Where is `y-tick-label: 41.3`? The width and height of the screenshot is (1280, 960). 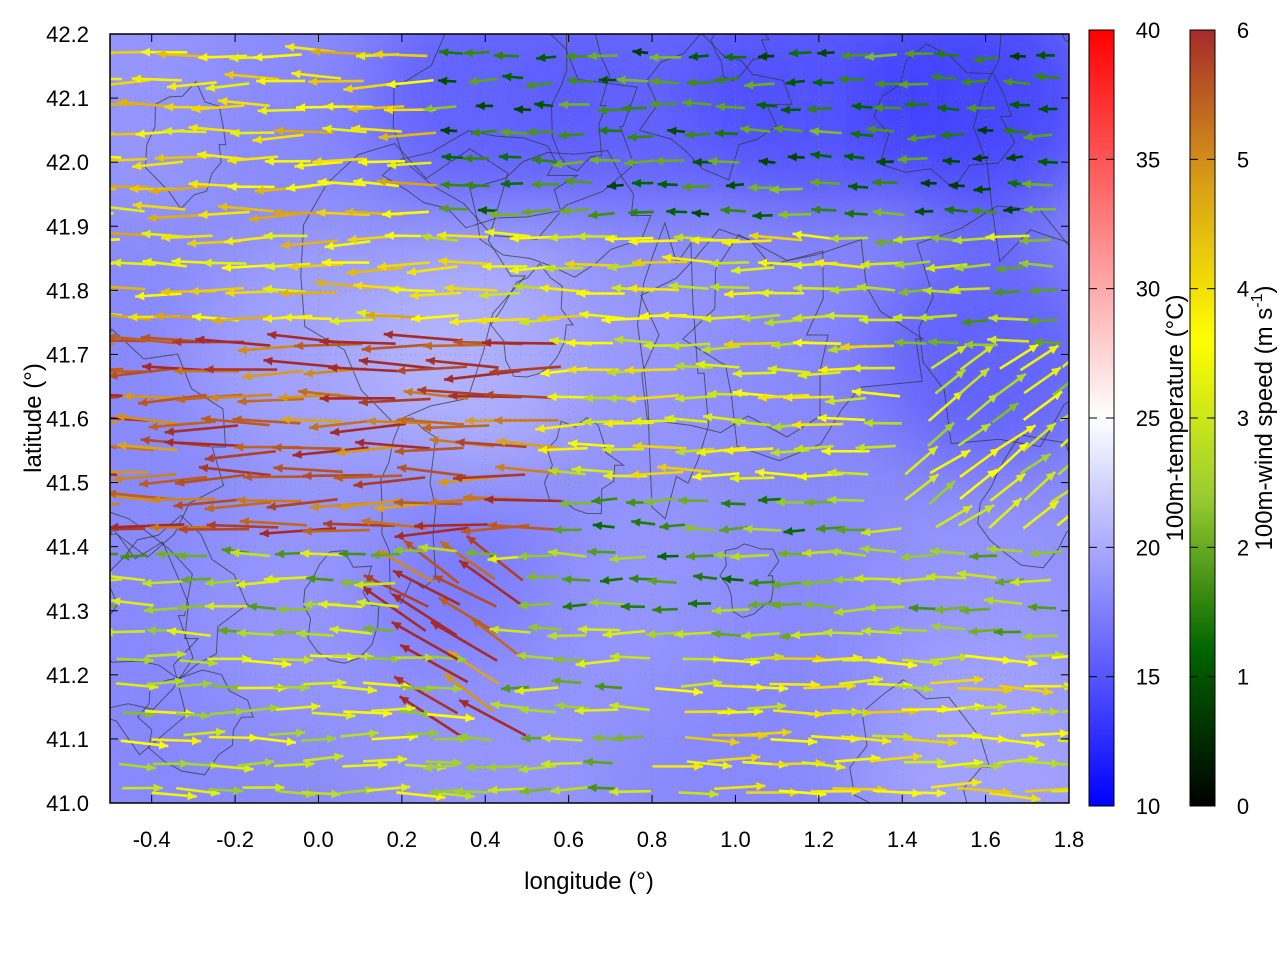 y-tick-label: 41.3 is located at coordinates (67, 611).